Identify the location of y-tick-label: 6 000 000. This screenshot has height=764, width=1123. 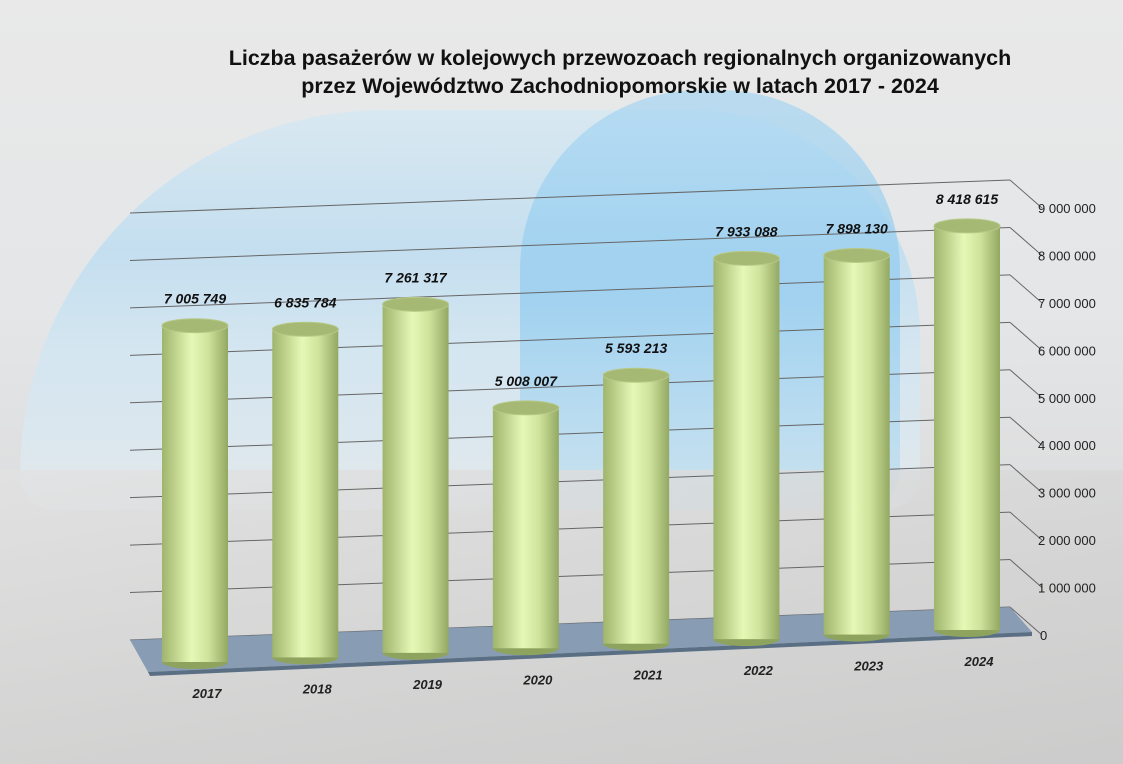
(1067, 350).